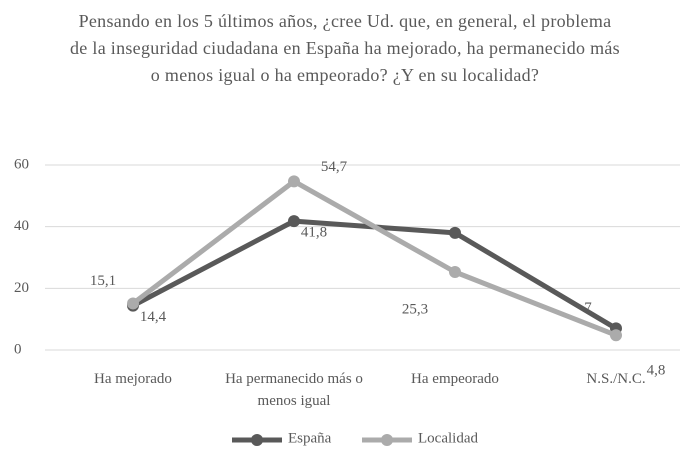 The height and width of the screenshot is (453, 688). What do you see at coordinates (294, 390) in the screenshot?
I see `x-tick-label: Ha permanecido más o menos igual` at bounding box center [294, 390].